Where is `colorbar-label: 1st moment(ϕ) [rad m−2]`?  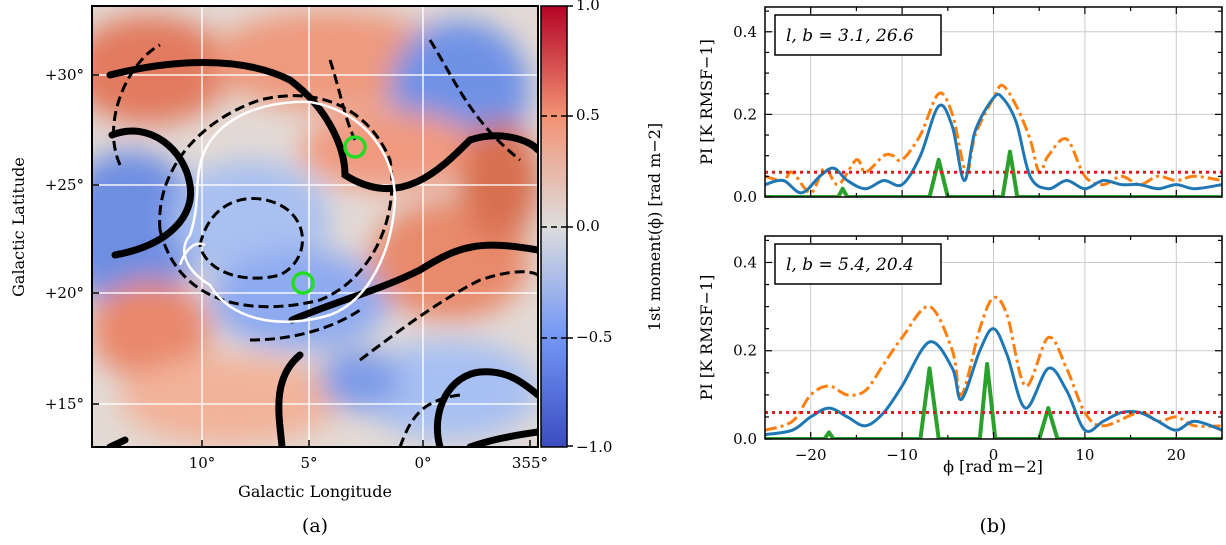 colorbar-label: 1st moment(ϕ) [rad m−2] is located at coordinates (654, 227).